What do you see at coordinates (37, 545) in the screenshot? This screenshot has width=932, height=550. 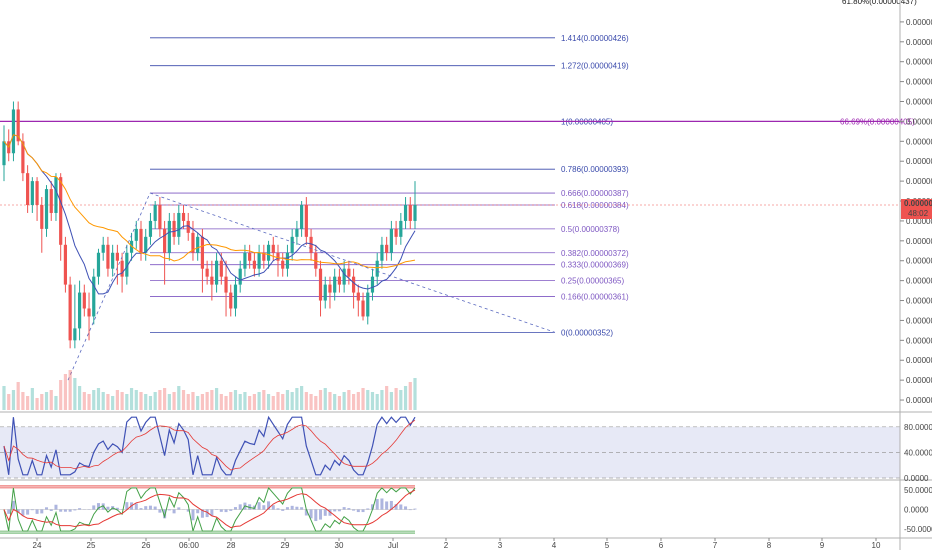 I see `time-tick-label: 24` at bounding box center [37, 545].